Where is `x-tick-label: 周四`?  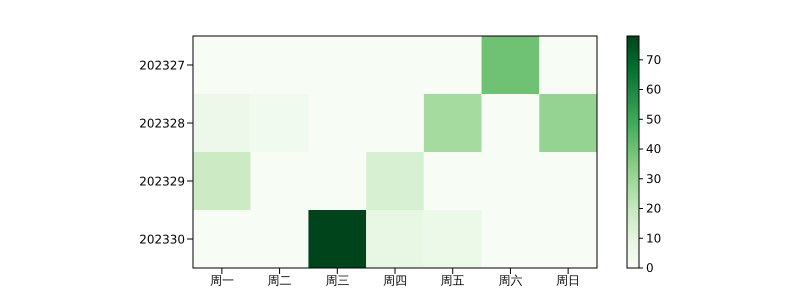 x-tick-label: 周四 is located at coordinates (395, 281).